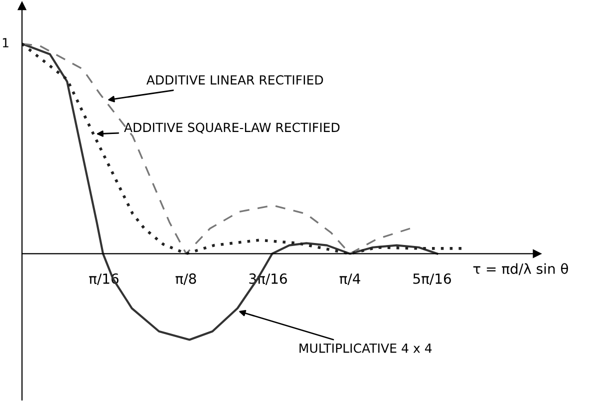  Describe the element at coordinates (520, 269) in the screenshot. I see `x-axis-title: τ = πd/λ sin θ` at that location.